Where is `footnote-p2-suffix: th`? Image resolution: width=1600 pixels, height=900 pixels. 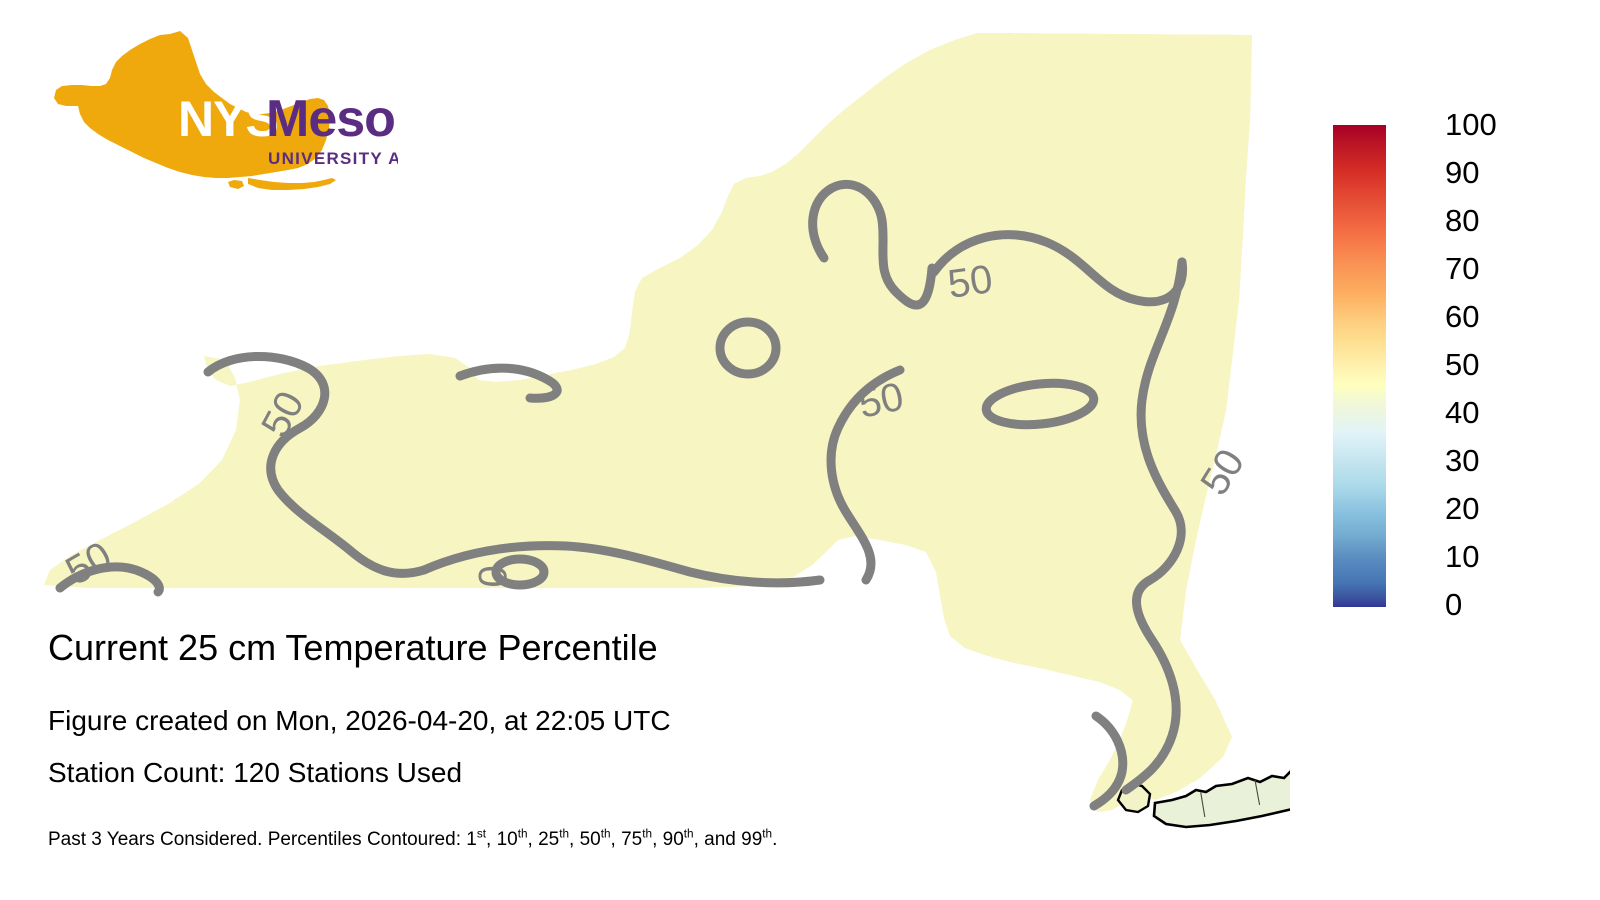 footnote-p2-suffix: th is located at coordinates (522, 834).